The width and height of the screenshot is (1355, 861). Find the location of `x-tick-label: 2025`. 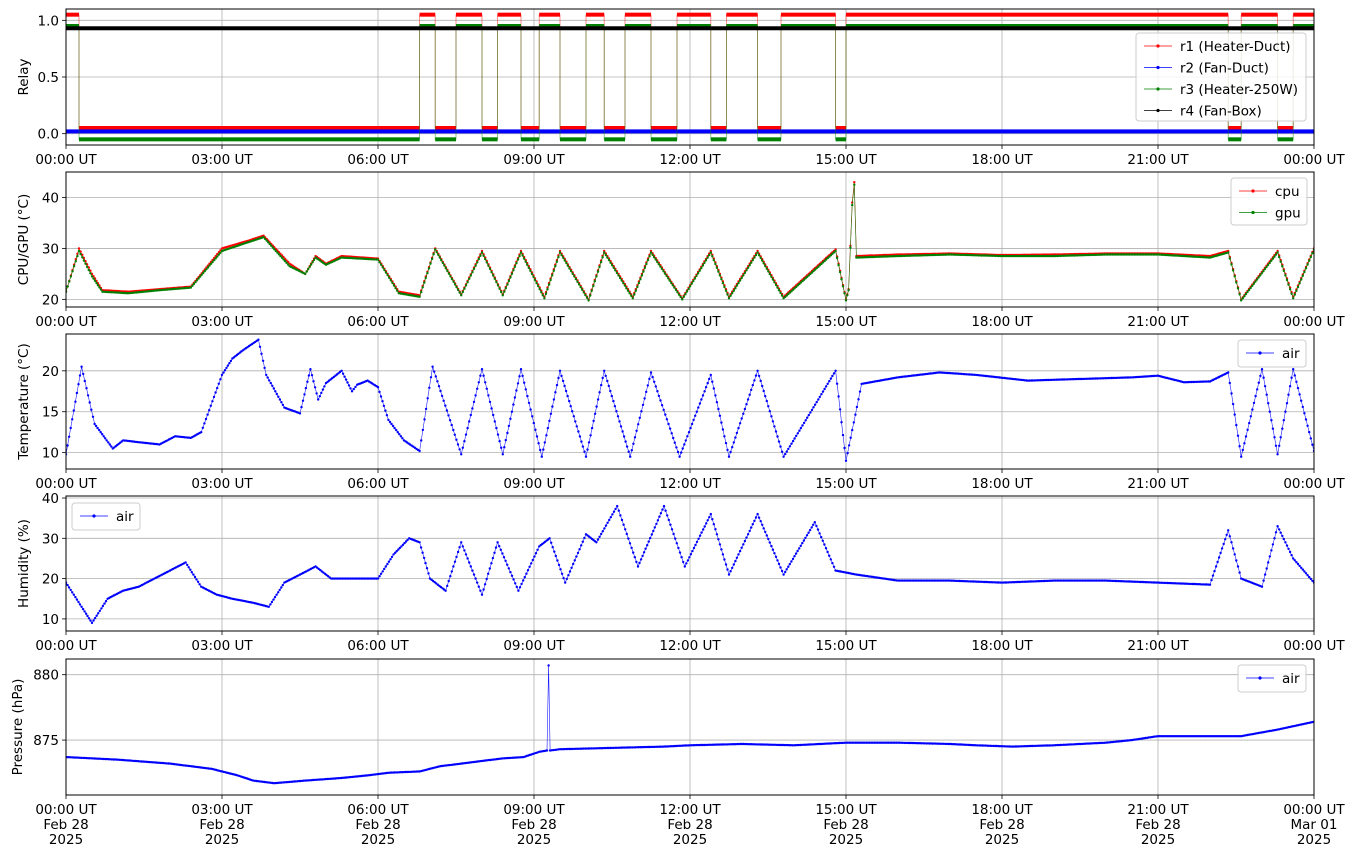

x-tick-label: 2025 is located at coordinates (66, 840).